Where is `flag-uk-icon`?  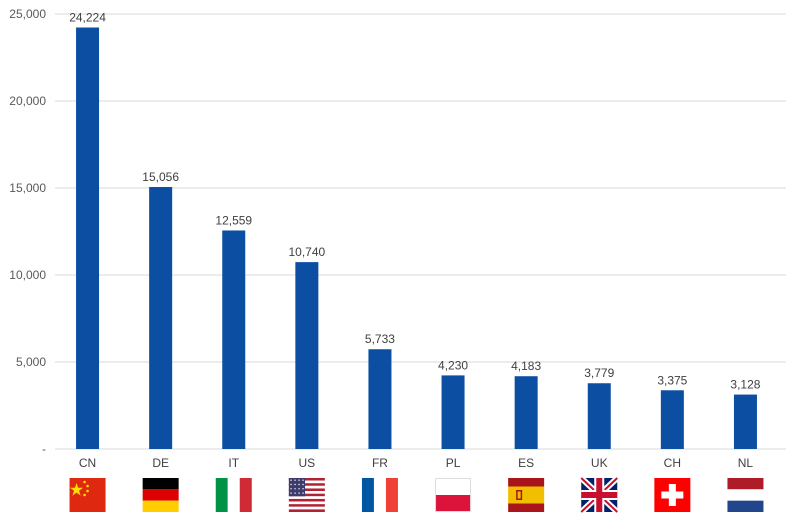
flag-uk-icon is located at coordinates (599, 495).